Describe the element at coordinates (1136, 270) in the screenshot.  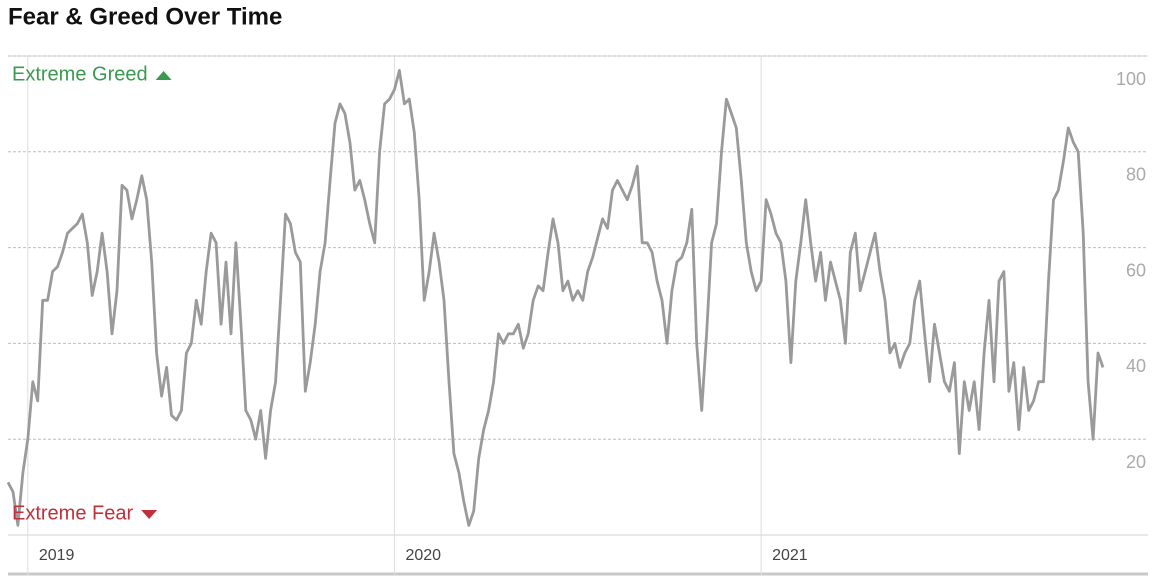
I see `y-tick-label: 60` at that location.